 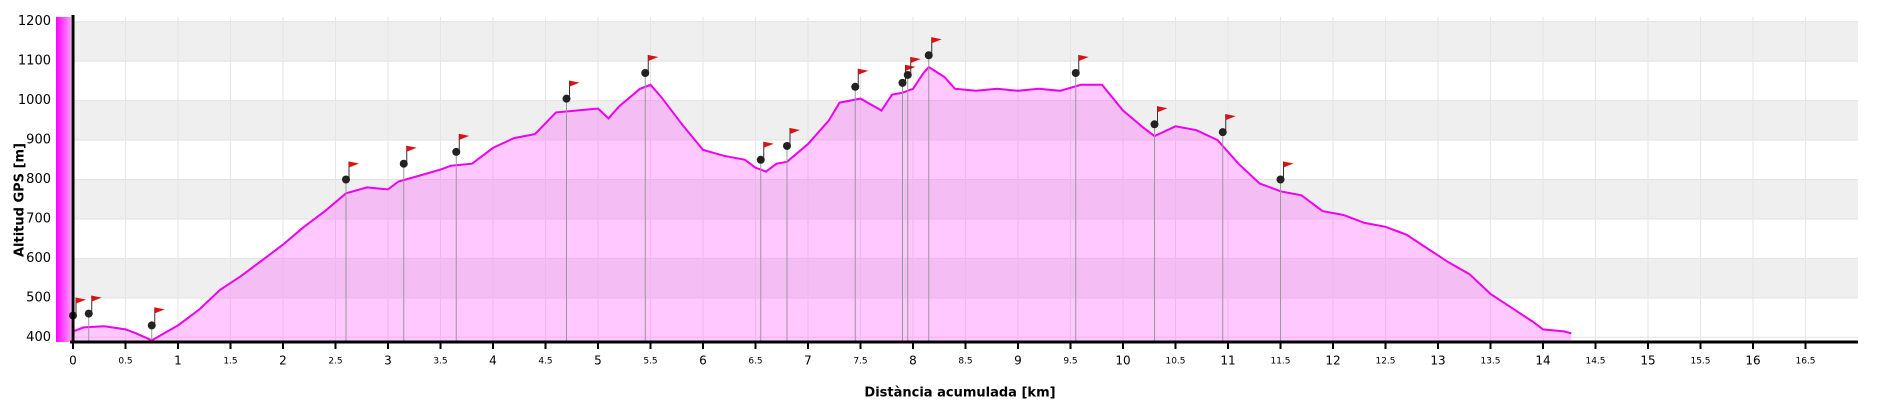 What do you see at coordinates (545, 362) in the screenshot?
I see `x-tick-label: 4.5` at bounding box center [545, 362].